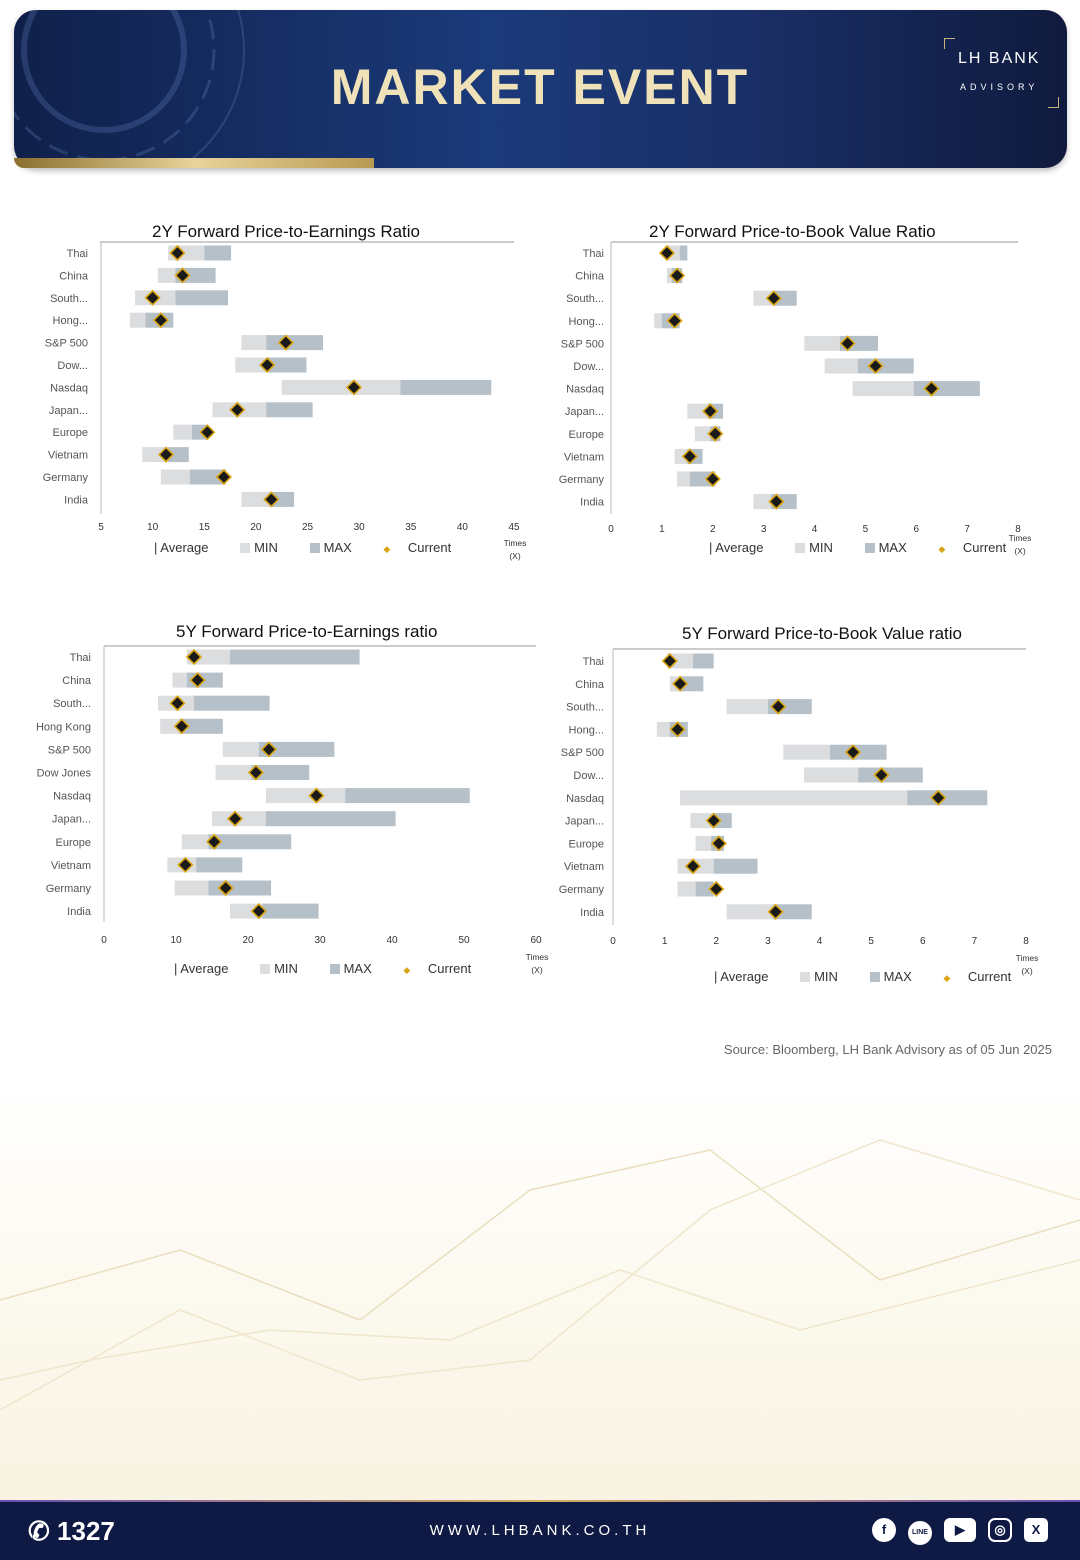  I want to click on legend-average-label: Average, so click(204, 968).